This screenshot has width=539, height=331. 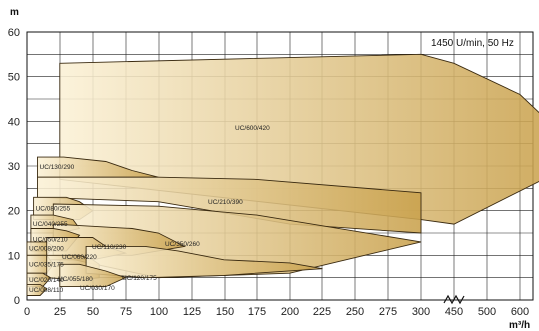 I want to click on x-tick-label: 125, so click(x=192, y=312).